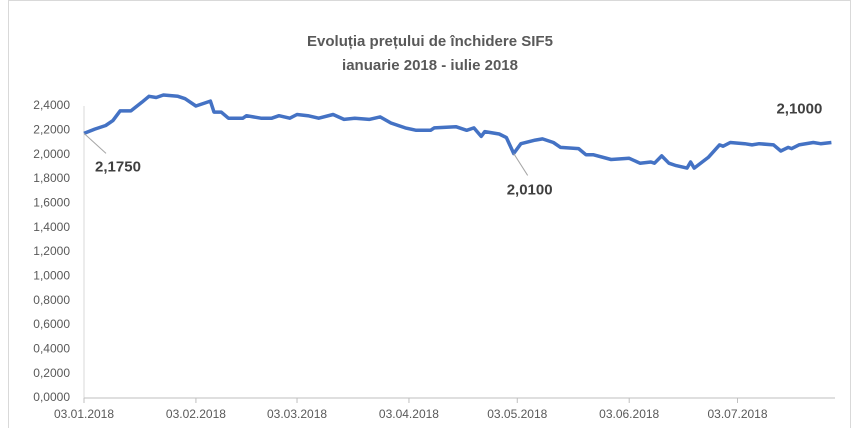  Describe the element at coordinates (51, 178) in the screenshot. I see `y-tick-label: 1,8000` at that location.